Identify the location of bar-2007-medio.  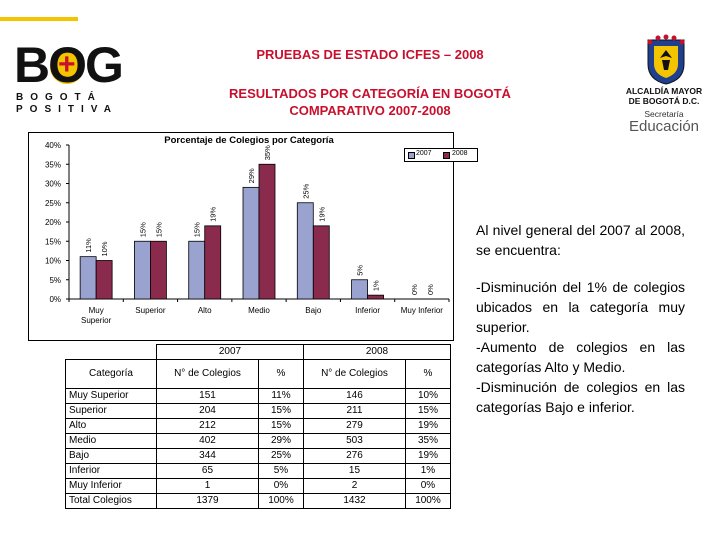
(251, 243).